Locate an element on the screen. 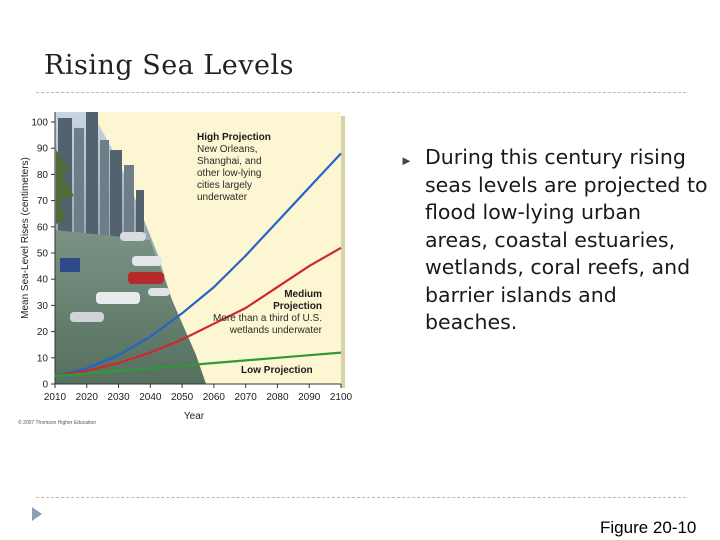 The width and height of the screenshot is (720, 540). low-projection-label: Low Projection is located at coordinates (277, 370).